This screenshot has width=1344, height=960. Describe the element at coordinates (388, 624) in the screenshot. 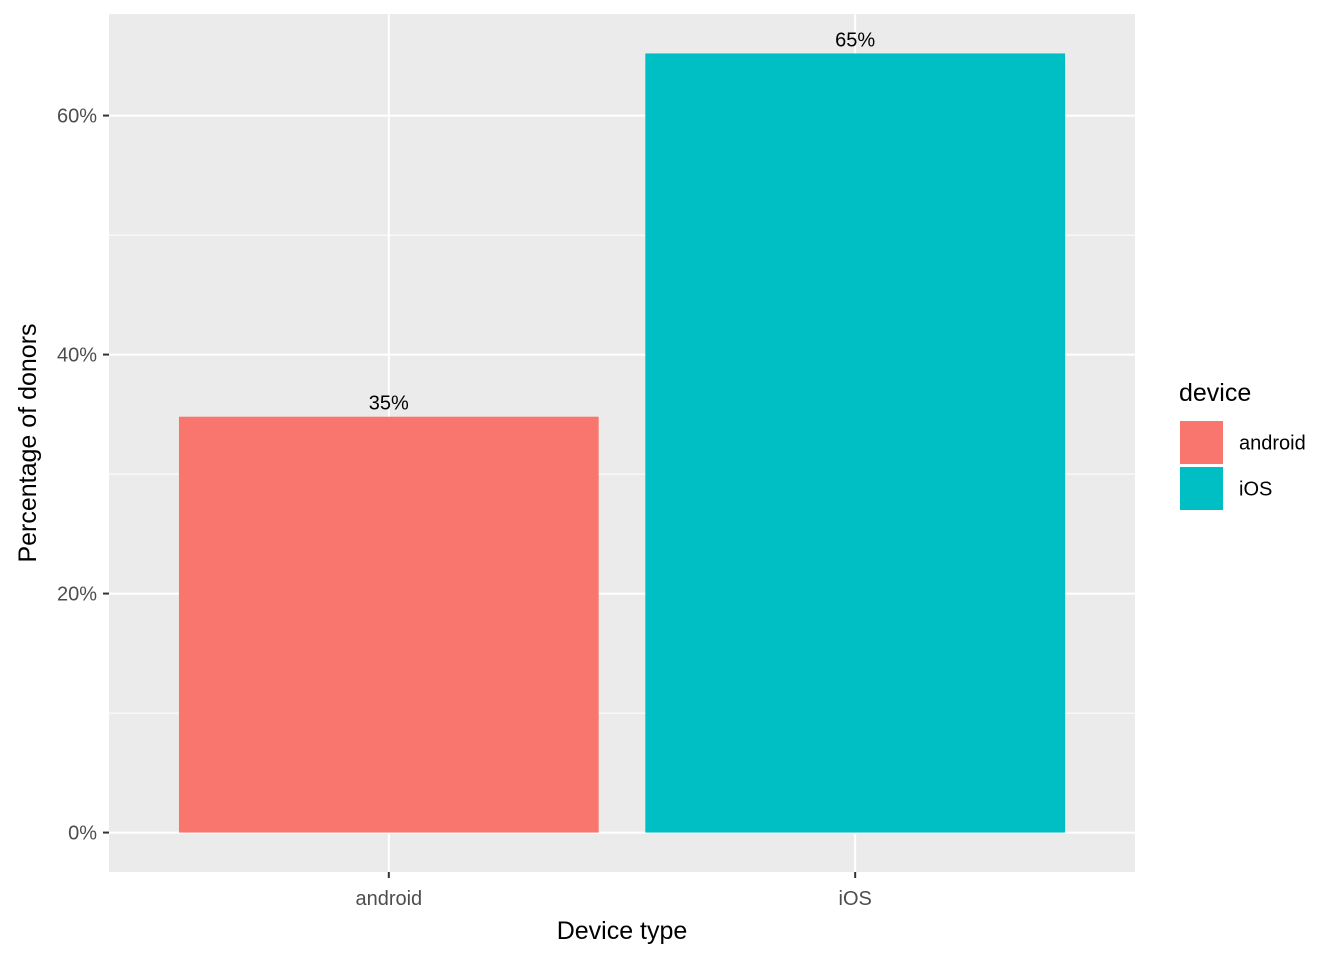

I see `bar-android` at that location.